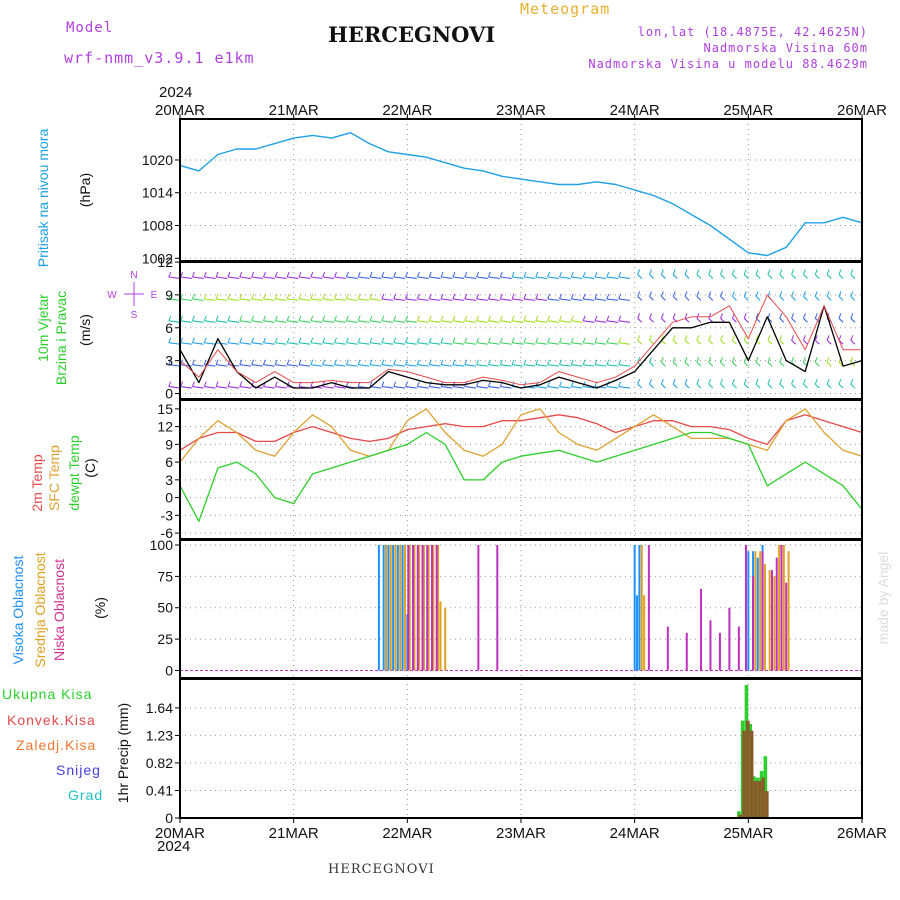 The height and width of the screenshot is (900, 900). Describe the element at coordinates (635, 833) in the screenshot. I see `x-tick-label-bottom: 24MAR` at that location.